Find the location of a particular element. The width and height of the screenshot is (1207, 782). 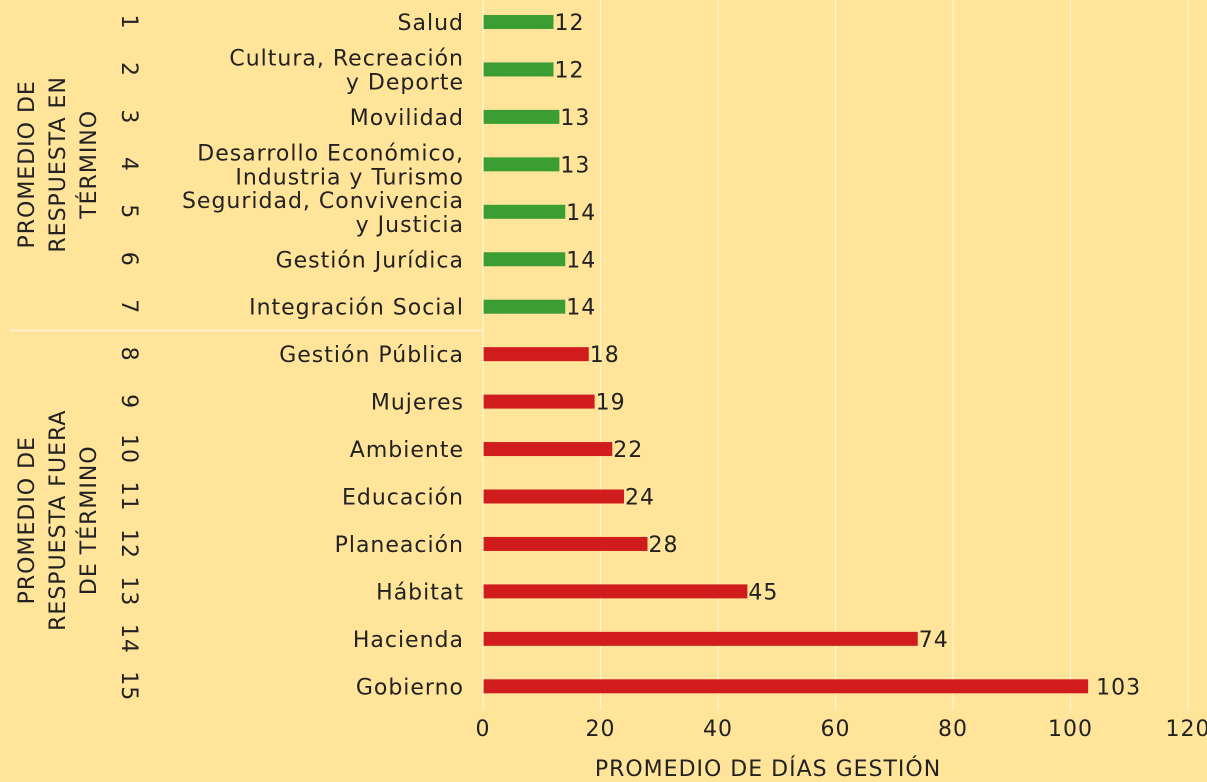

category-label: y Deporte is located at coordinates (405, 82).